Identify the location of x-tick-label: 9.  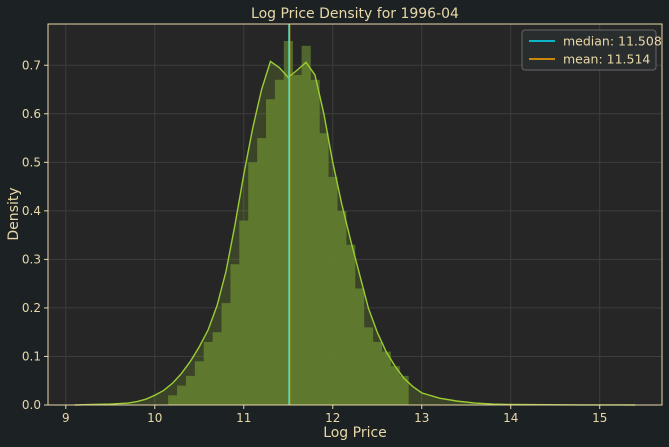
(66, 418).